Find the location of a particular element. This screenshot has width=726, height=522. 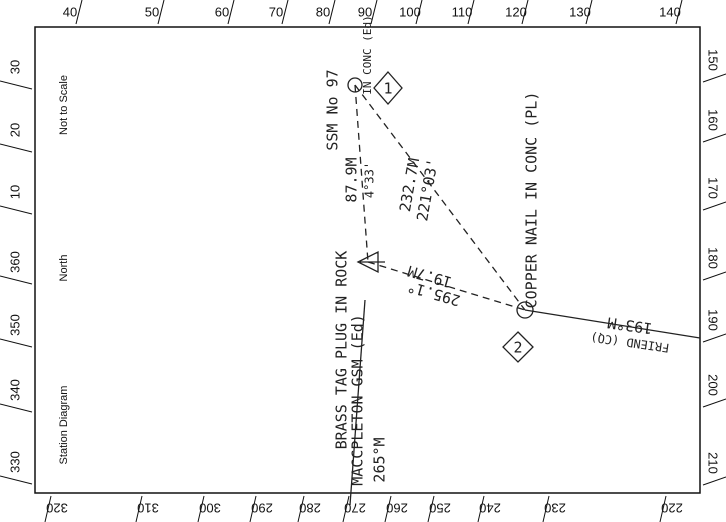

bearing-label: 250 is located at coordinates (440, 508).